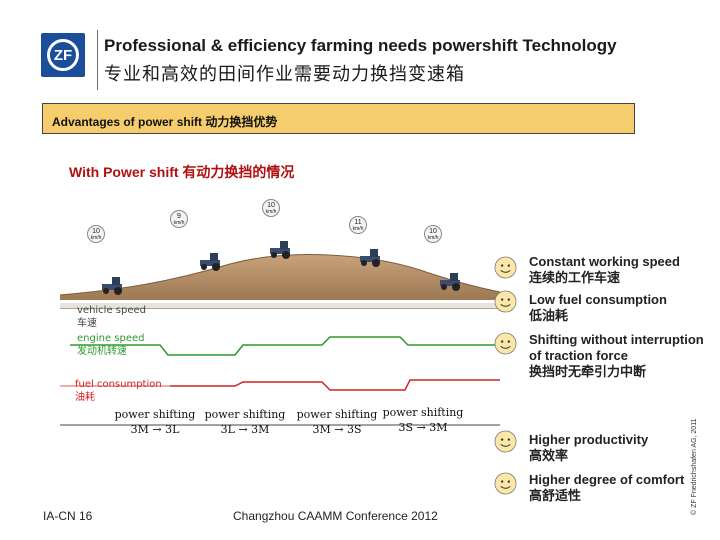 The image size is (720, 540). What do you see at coordinates (337, 422) in the screenshot?
I see `shift-label-3: power shifting 3M → 3S` at bounding box center [337, 422].